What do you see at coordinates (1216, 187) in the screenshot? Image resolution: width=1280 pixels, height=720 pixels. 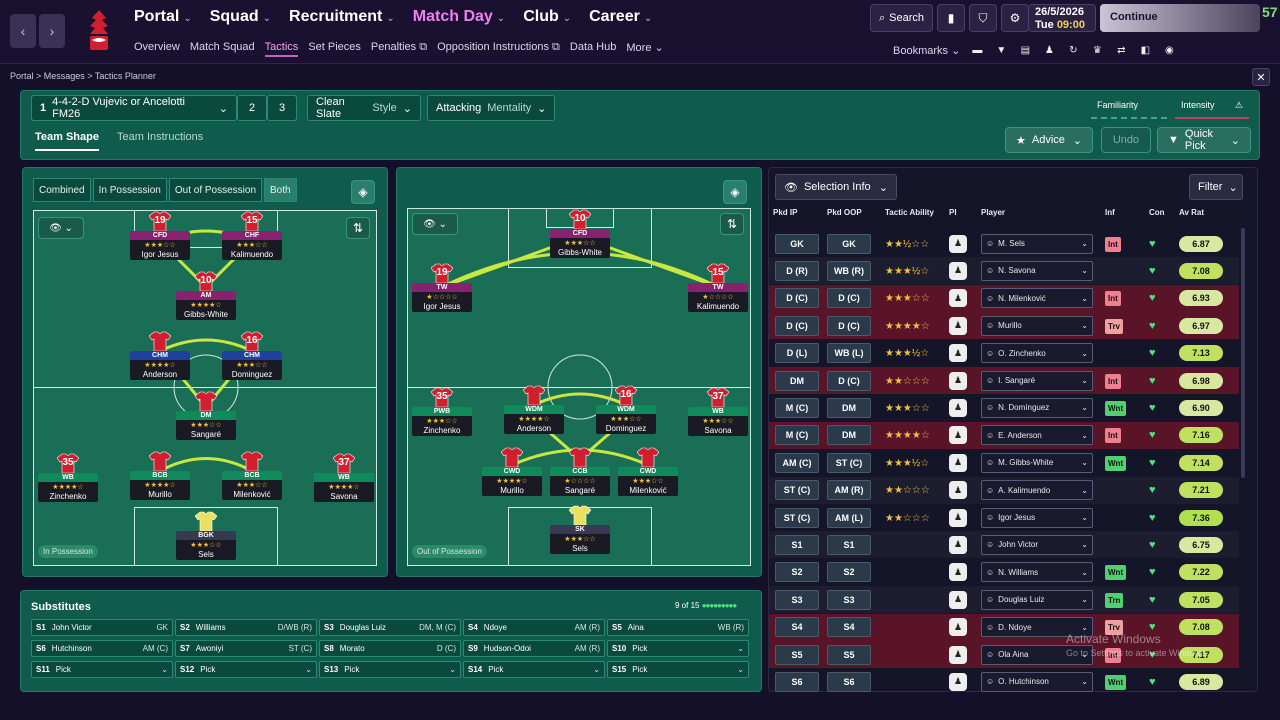 I see `filter-dropdown: Filter ⌄` at bounding box center [1216, 187].